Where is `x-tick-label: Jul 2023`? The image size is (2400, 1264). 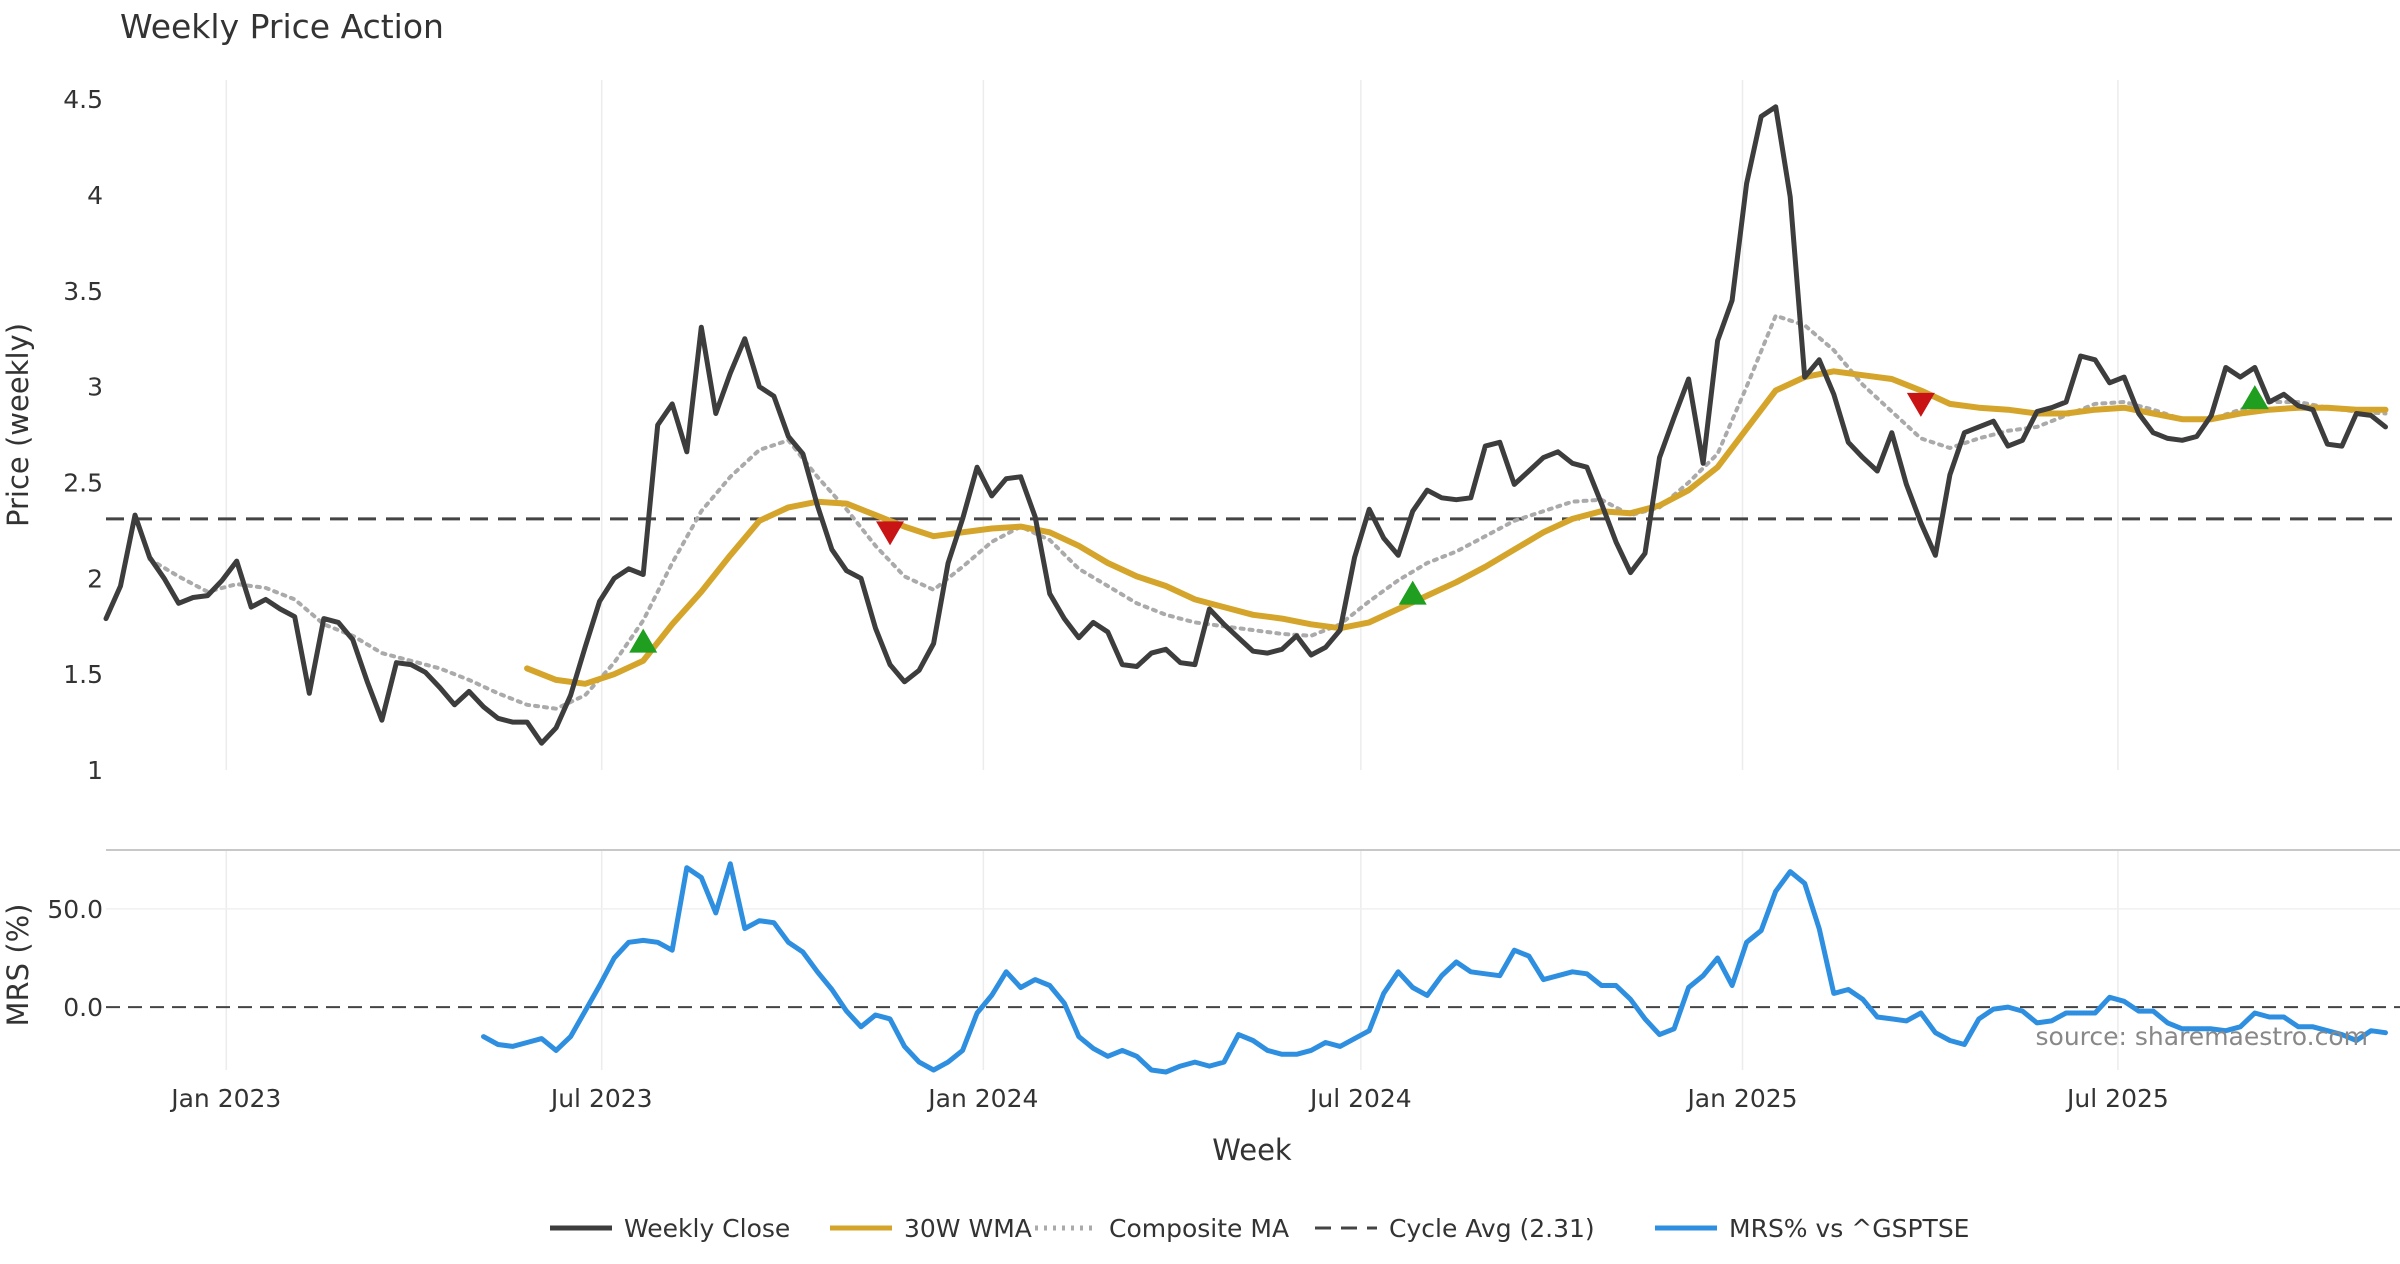
x-tick-label: Jul 2023 is located at coordinates (601, 1098).